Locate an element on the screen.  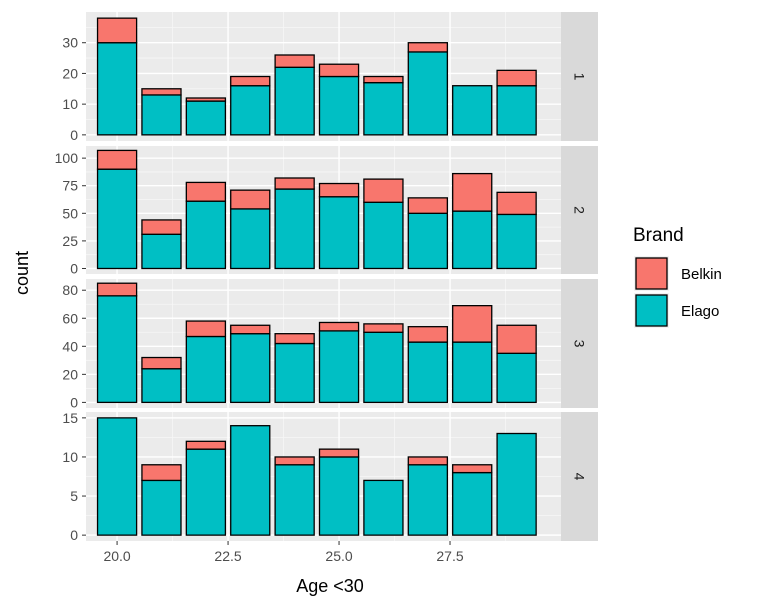
facet-strip-label: 4 is located at coordinates (580, 477).